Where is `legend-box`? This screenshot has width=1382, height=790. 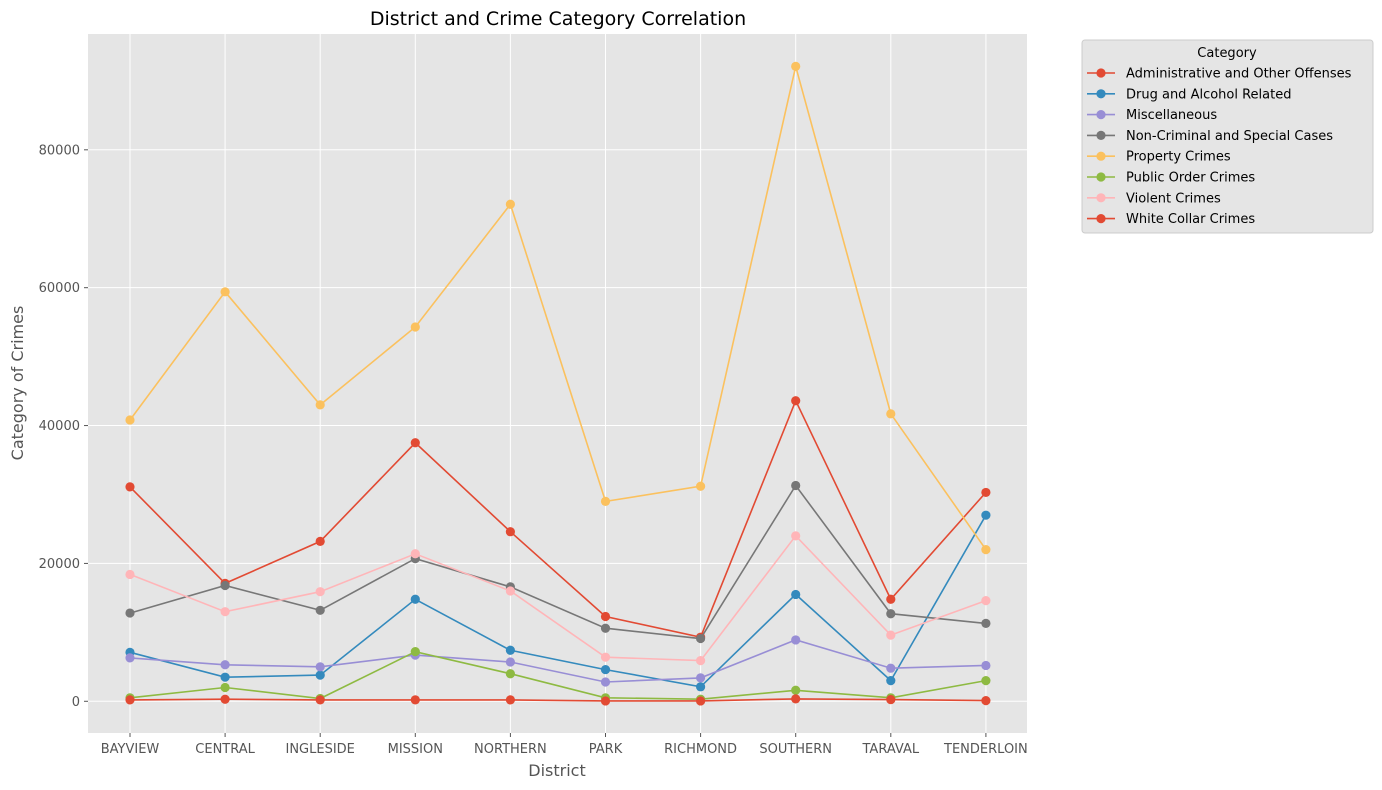
legend-box is located at coordinates (1227, 136).